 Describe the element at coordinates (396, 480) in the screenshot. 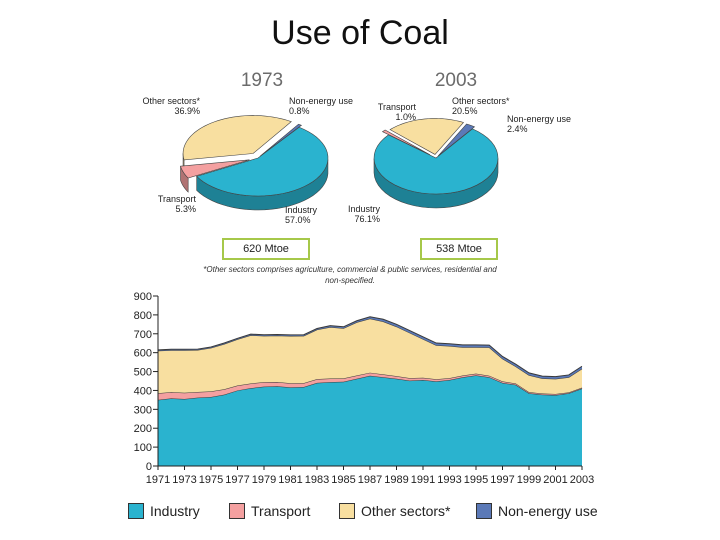

I see `x-tick-label-1989: 1989` at that location.